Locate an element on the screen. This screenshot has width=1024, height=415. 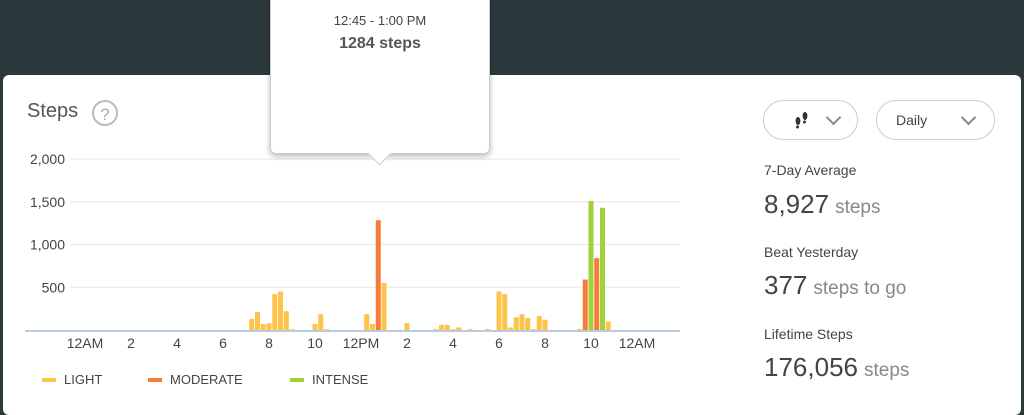
legend-intense: INTENSE is located at coordinates (329, 379).